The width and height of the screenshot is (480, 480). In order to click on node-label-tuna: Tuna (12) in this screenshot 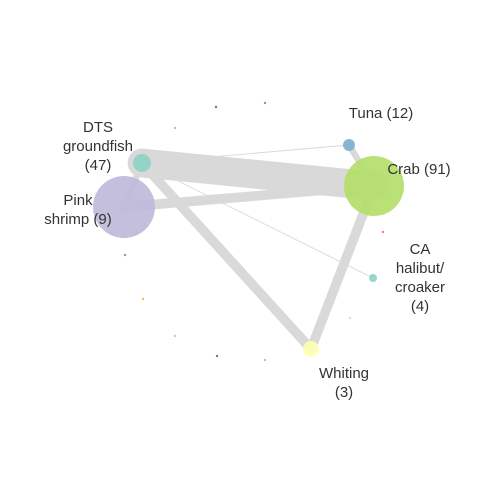, I will do `click(381, 113)`.